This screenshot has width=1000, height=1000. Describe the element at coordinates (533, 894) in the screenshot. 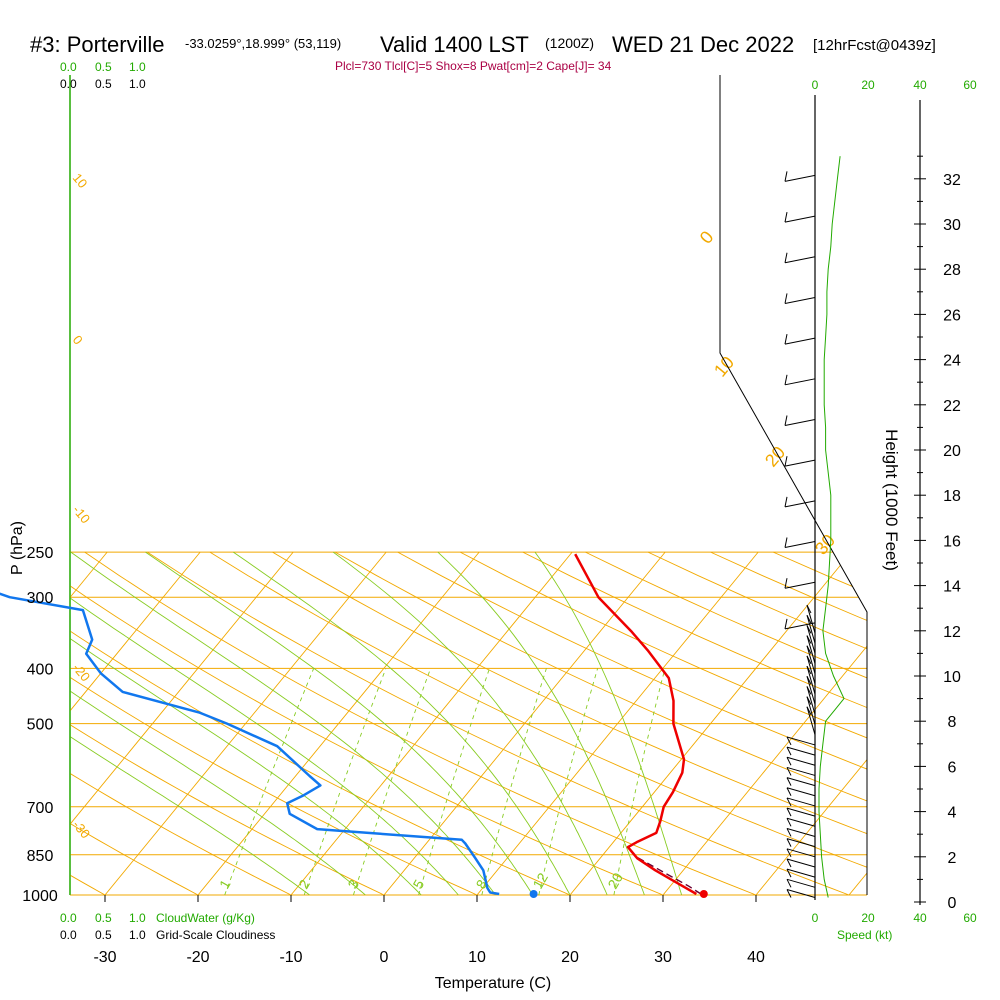

I see `surface-dewpoint-marker` at that location.